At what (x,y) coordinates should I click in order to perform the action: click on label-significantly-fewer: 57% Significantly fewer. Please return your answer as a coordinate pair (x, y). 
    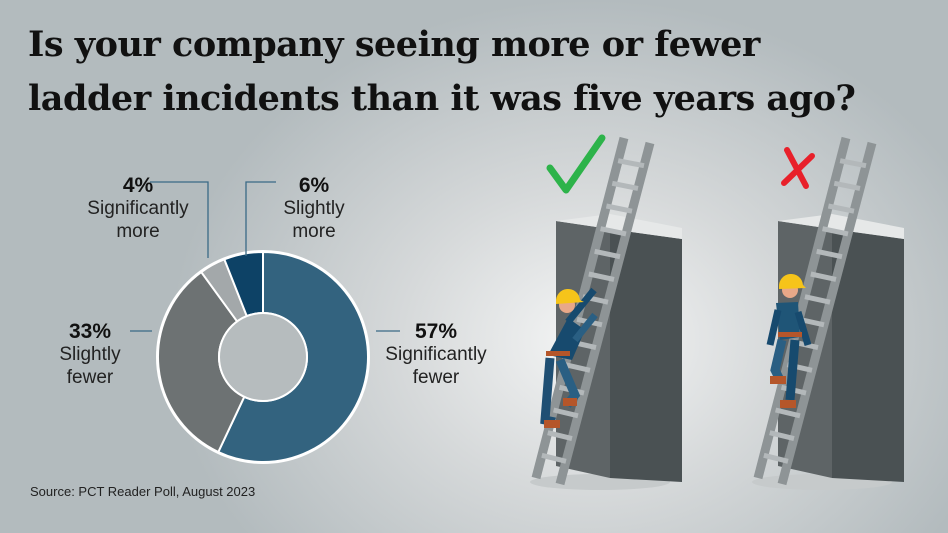
    Looking at the image, I should click on (436, 354).